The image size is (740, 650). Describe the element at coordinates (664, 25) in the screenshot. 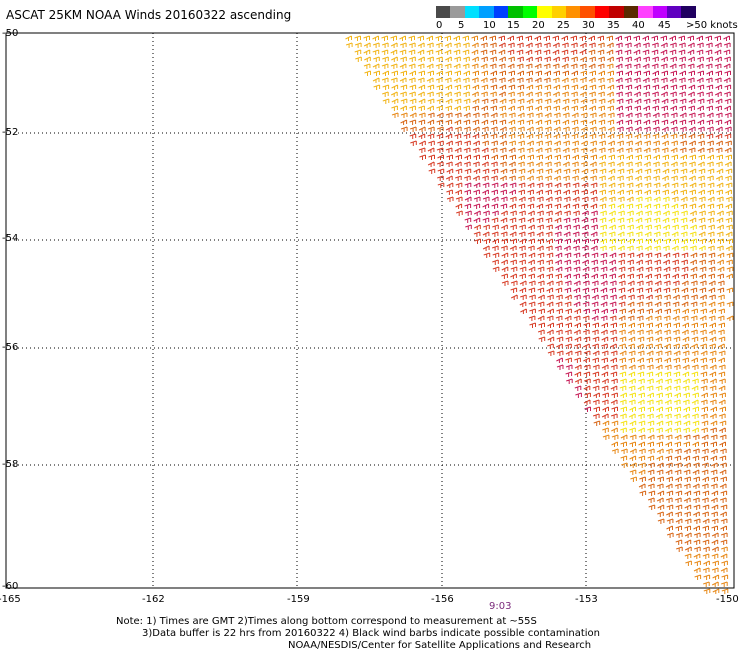

I see `colorbar-label: 45` at that location.